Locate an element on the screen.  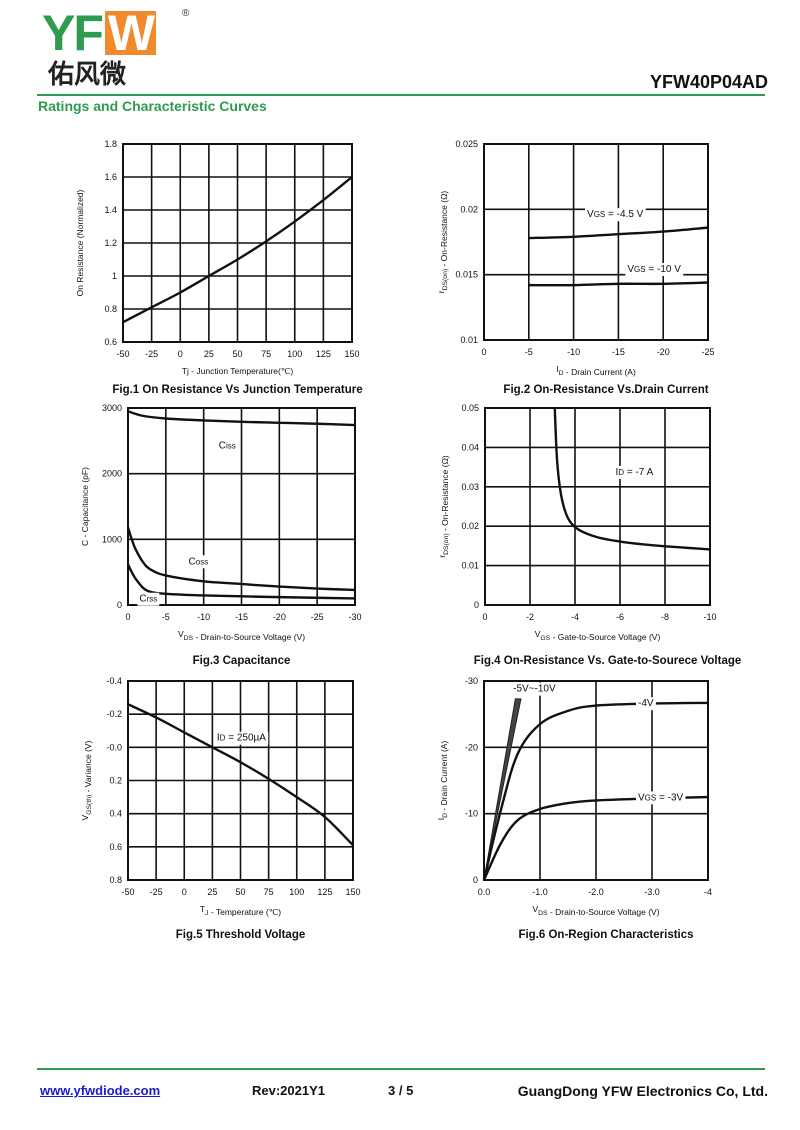
curve-label-group: -4V is located at coordinates (646, 704).